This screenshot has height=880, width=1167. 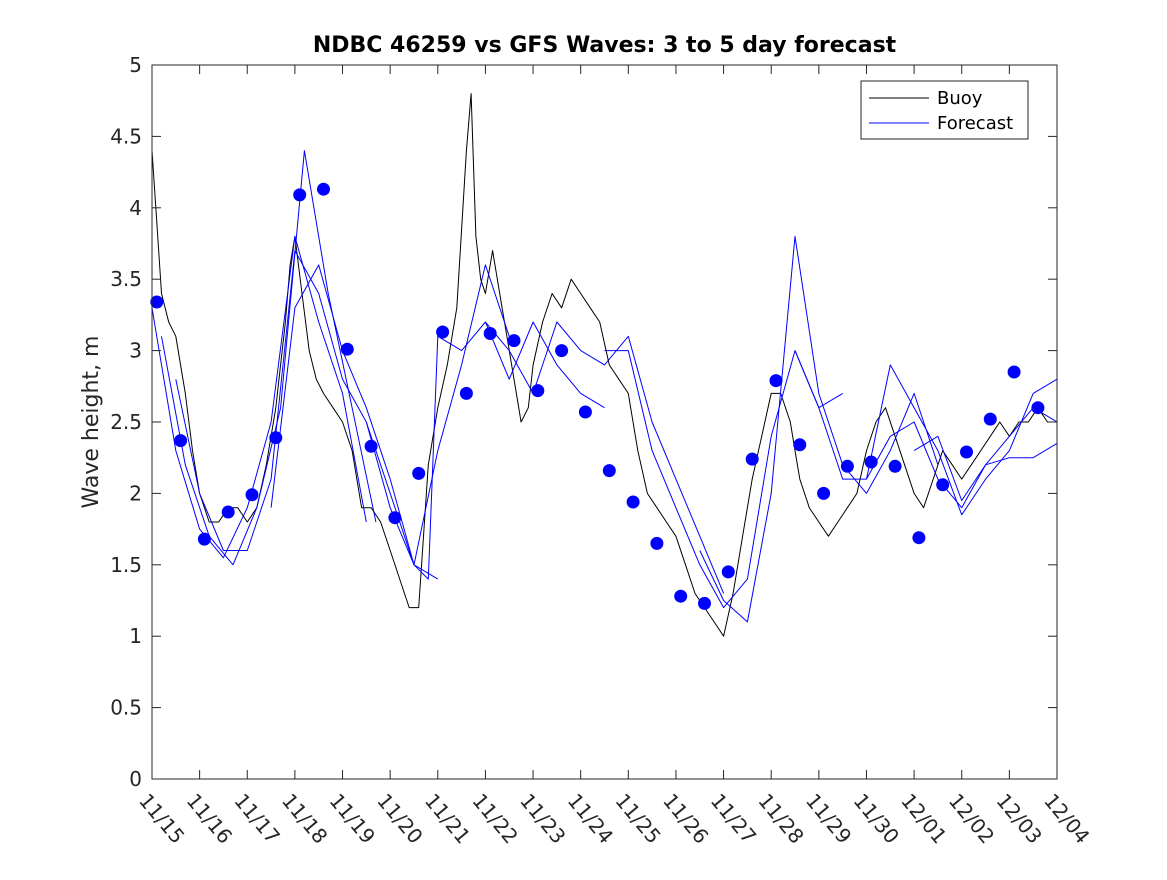 What do you see at coordinates (135, 208) in the screenshot?
I see `y-tick-label: 4` at bounding box center [135, 208].